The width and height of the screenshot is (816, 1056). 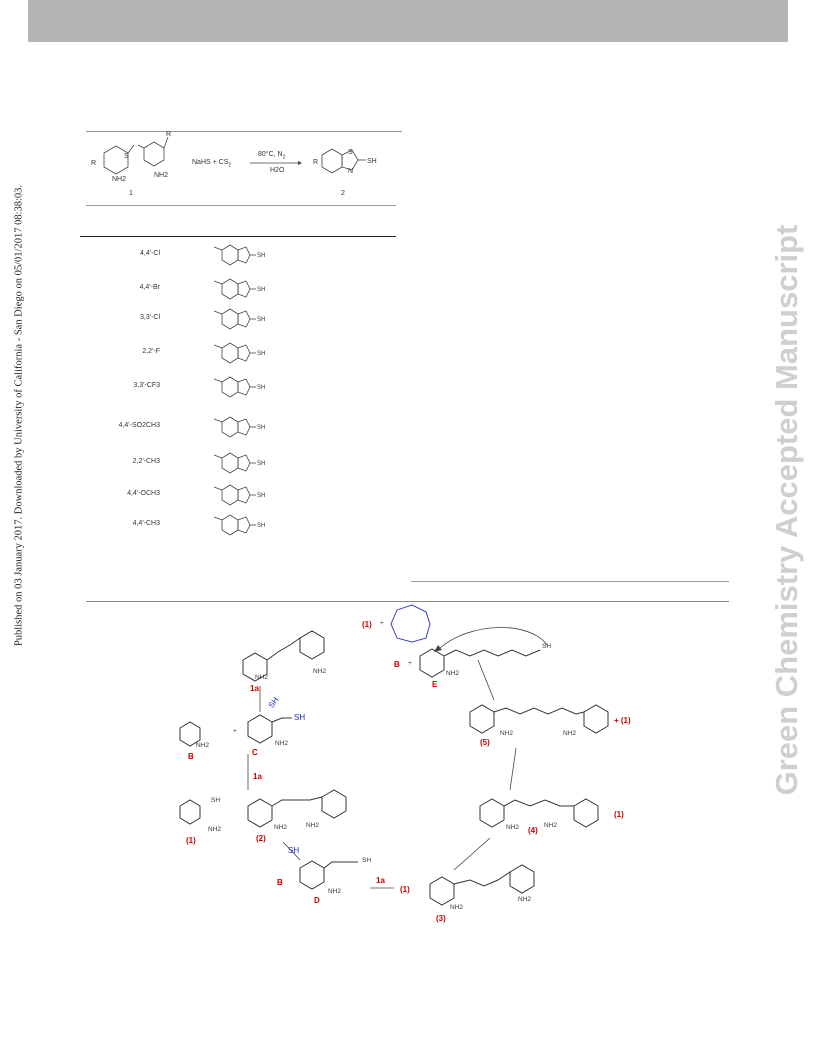 I want to click on substituent-cell: 4,4'-SO2CH3, so click(x=139, y=425).